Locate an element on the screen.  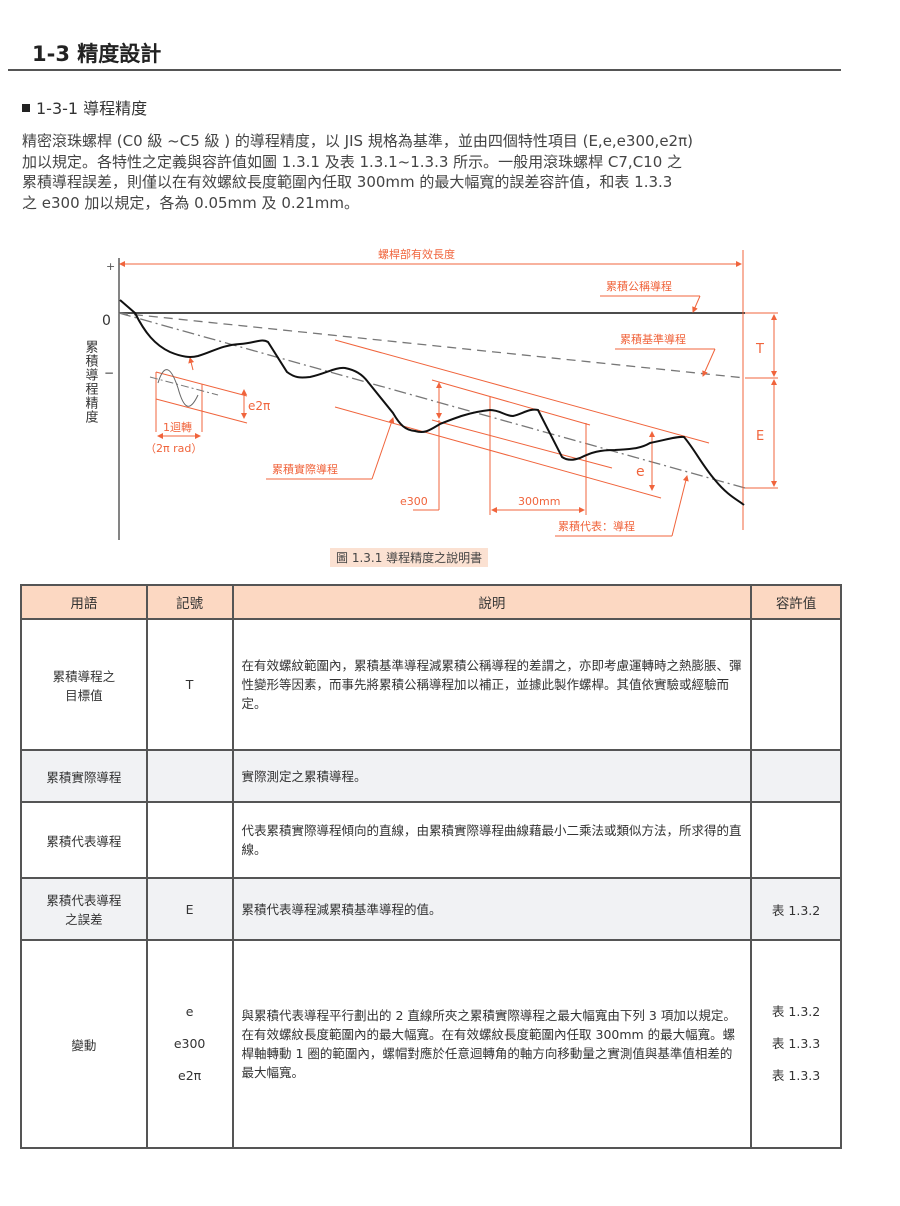
300mm-label: 300mm is located at coordinates (539, 501).